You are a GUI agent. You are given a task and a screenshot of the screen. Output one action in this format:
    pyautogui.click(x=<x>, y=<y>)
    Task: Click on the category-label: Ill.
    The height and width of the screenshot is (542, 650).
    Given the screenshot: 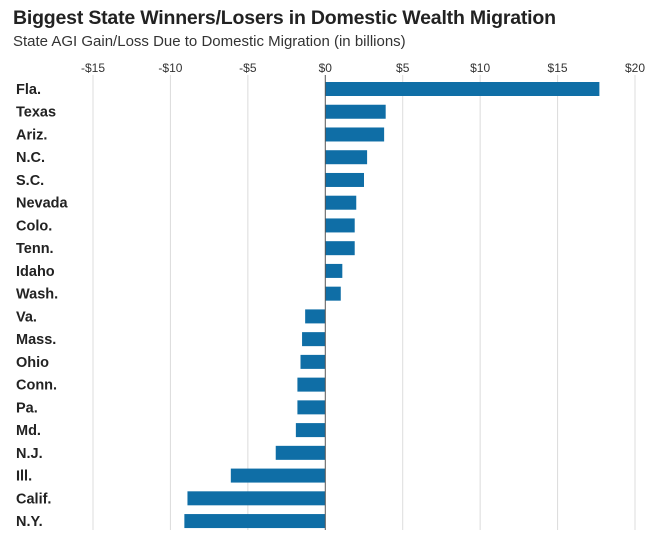 What is the action you would take?
    pyautogui.click(x=24, y=477)
    